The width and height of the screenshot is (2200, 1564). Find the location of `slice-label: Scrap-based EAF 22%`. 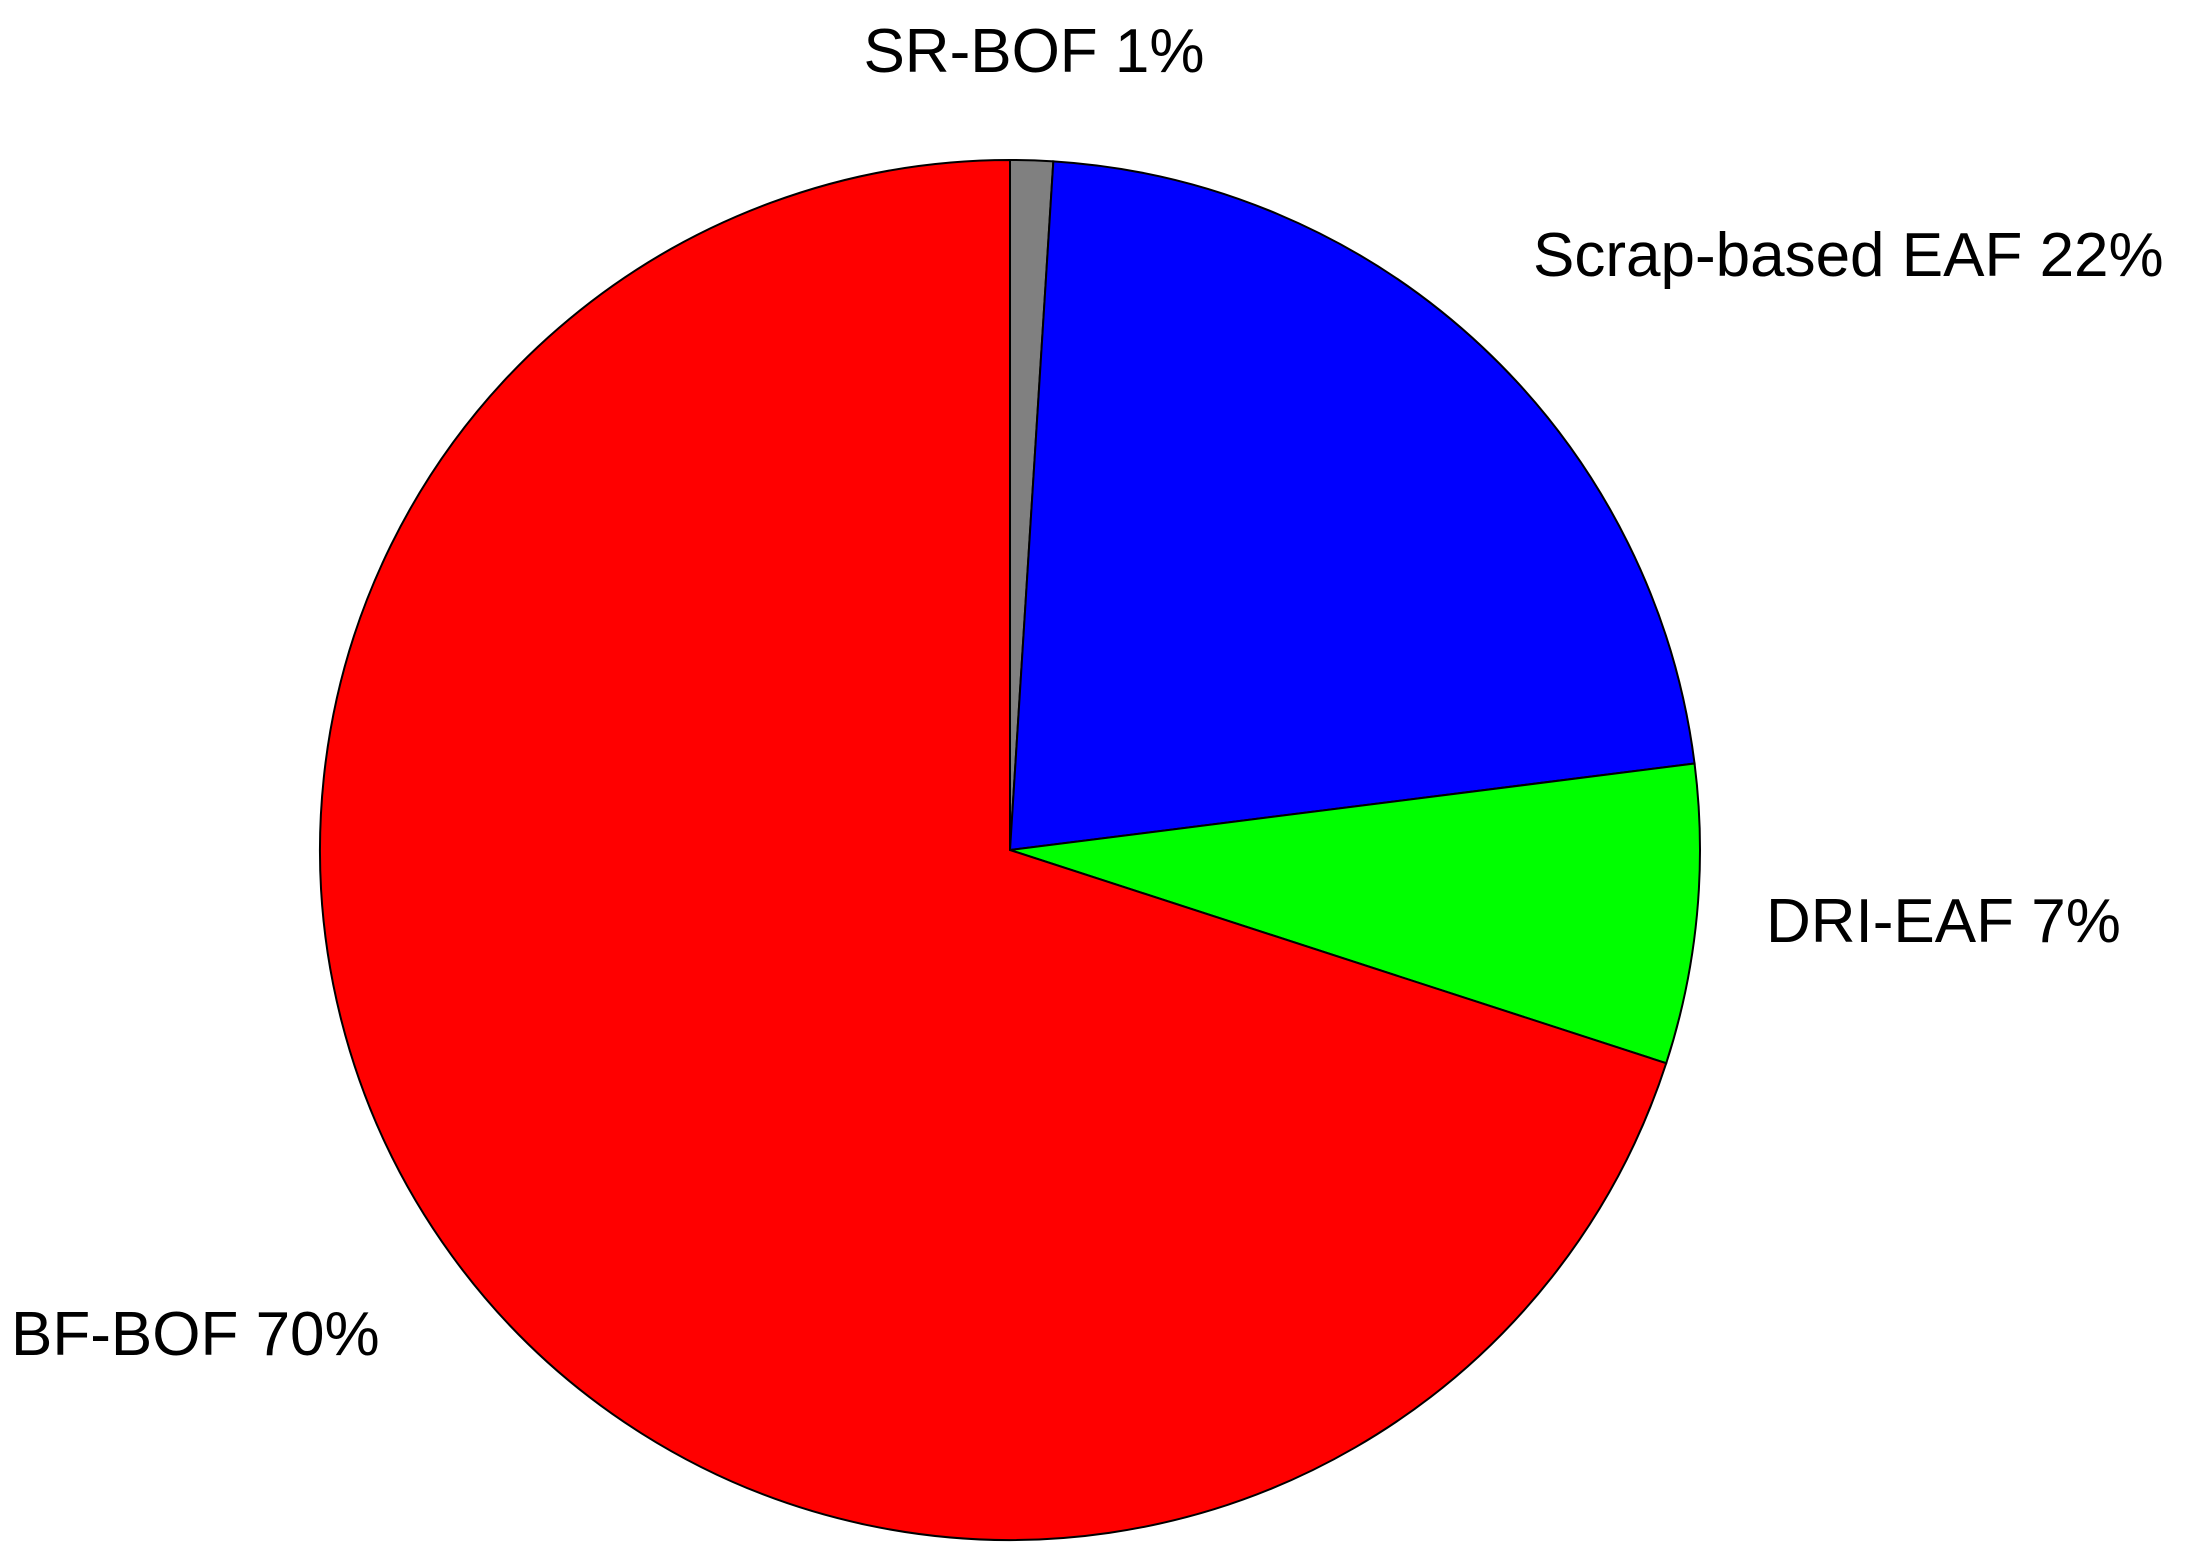

slice-label: Scrap-based EAF 22% is located at coordinates (1848, 255).